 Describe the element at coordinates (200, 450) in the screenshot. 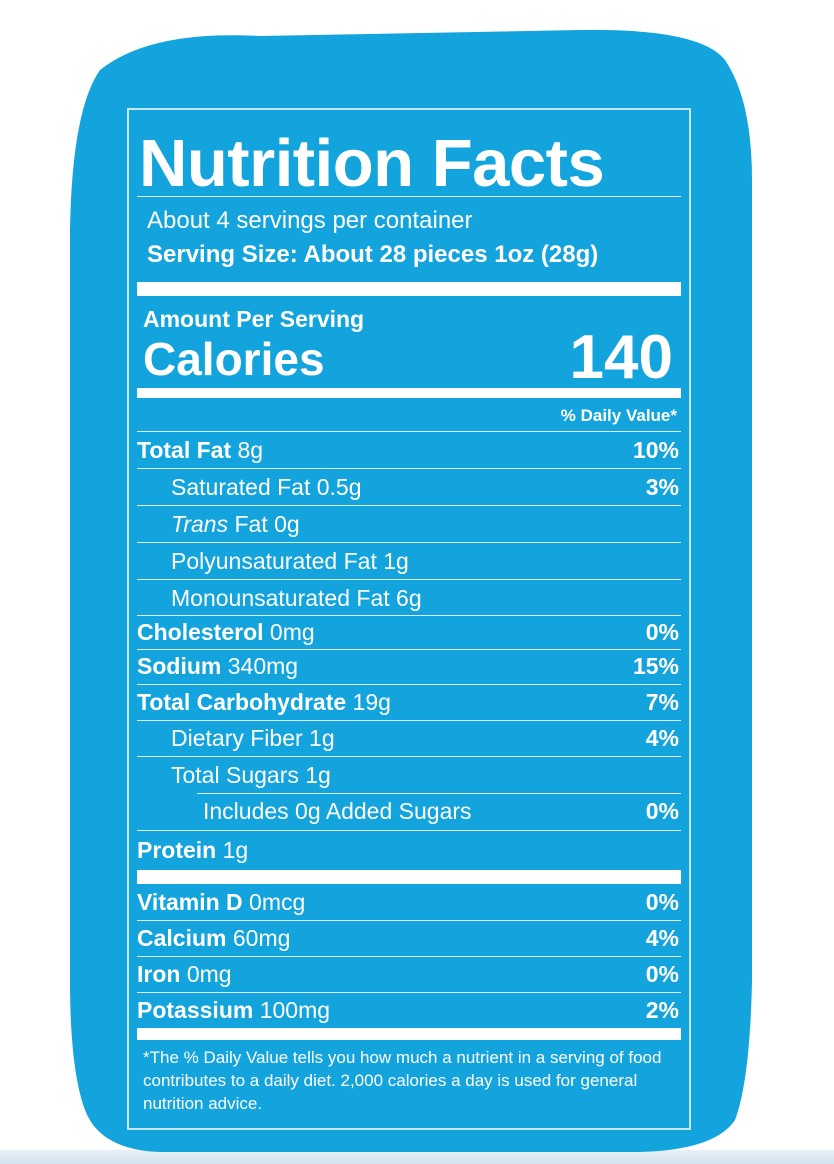

I see `nutrient-name: Total Fat 8g` at that location.